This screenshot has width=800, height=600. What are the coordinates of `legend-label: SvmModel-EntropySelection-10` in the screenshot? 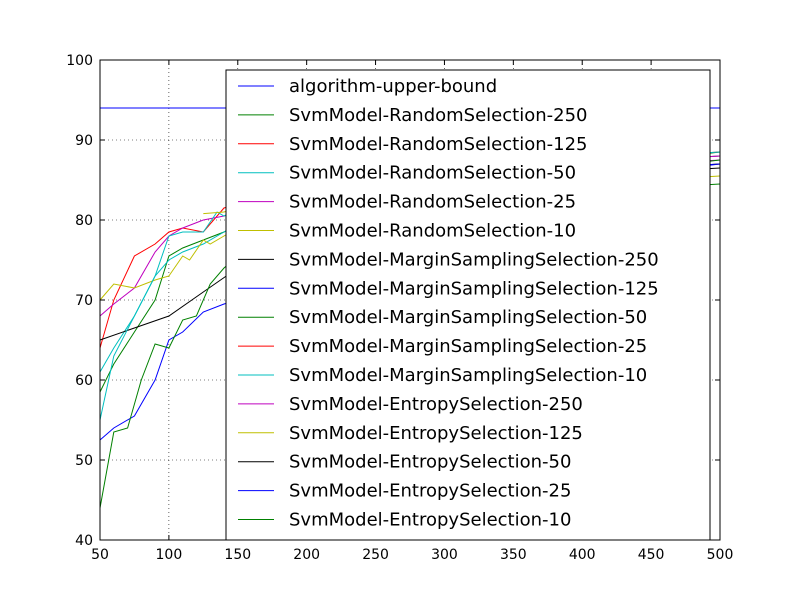 It's located at (430, 520).